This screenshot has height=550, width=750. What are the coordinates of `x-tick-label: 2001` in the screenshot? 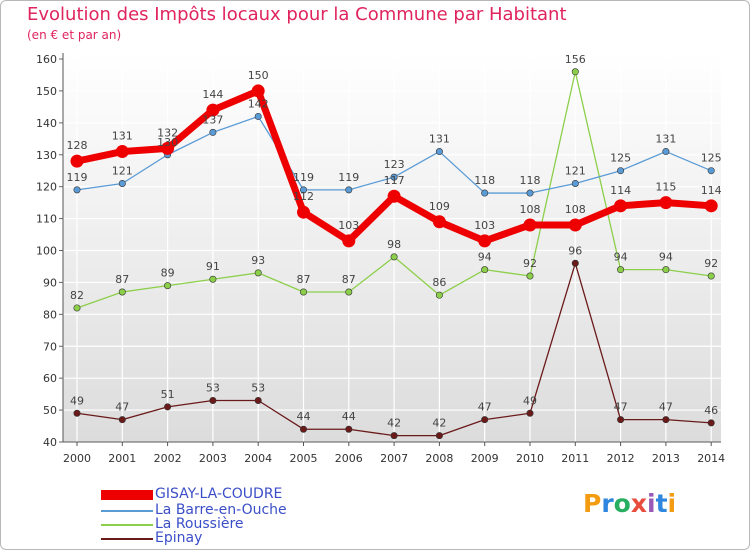 It's located at (122, 458).